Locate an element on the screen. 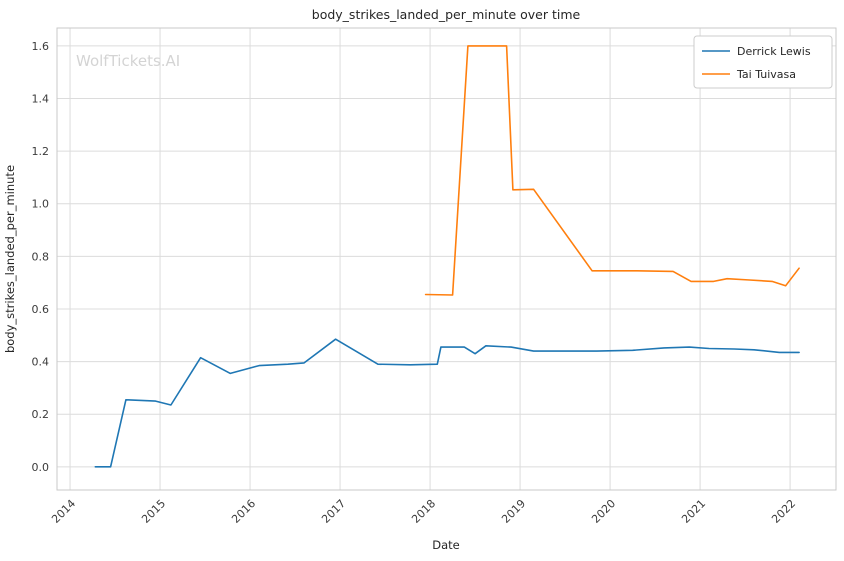 The image size is (844, 561). legend-label-tai-tuivasa: Tai Tuivasa is located at coordinates (766, 74).